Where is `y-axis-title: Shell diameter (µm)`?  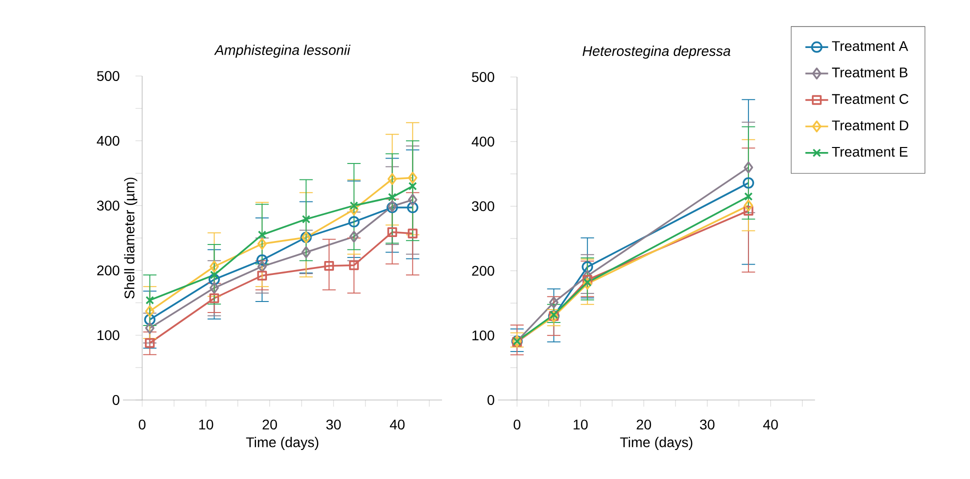 y-axis-title: Shell diameter (µm) is located at coordinates (131, 238).